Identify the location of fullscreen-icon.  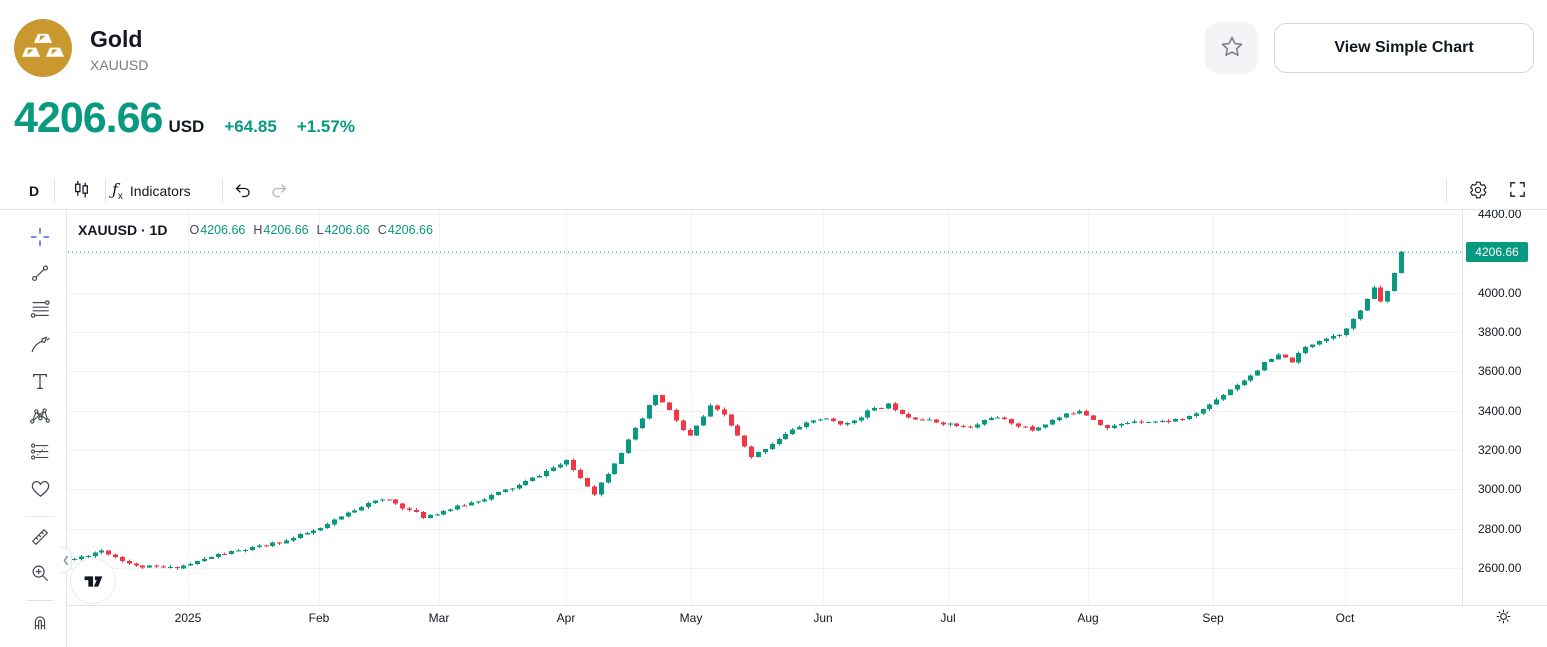
(1517, 191).